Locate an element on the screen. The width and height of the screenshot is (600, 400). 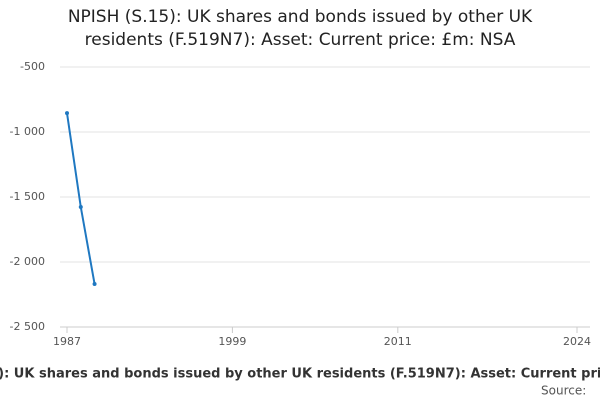
y-tick-label: -2 500 is located at coordinates (27, 326).